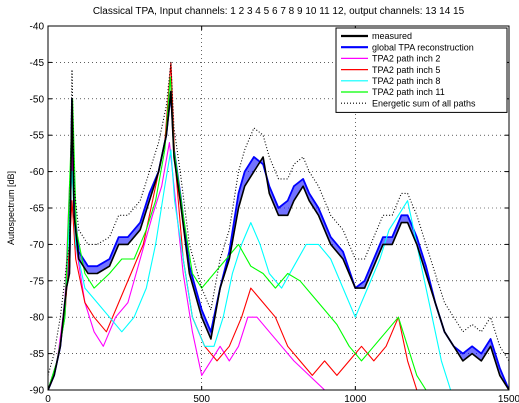 This screenshot has height=403, width=519. What do you see at coordinates (48, 398) in the screenshot?
I see `x-tick-label: 0` at bounding box center [48, 398].